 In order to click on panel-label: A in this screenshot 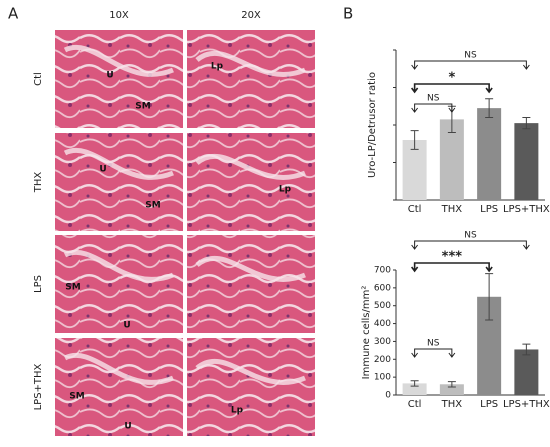, I will do `click(13, 14)`.